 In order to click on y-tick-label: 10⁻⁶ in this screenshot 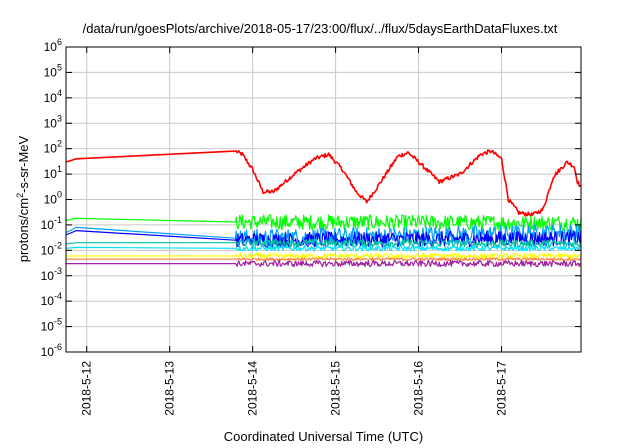, I will do `click(51, 350)`.